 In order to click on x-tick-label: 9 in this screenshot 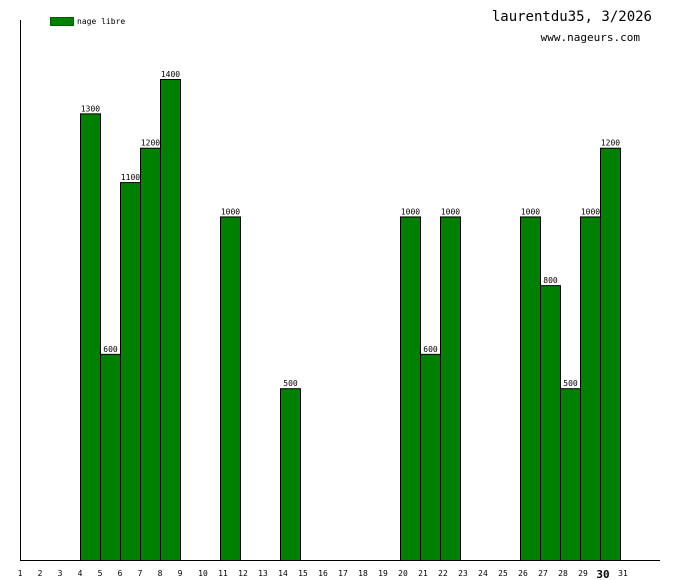, I will do `click(180, 573)`.